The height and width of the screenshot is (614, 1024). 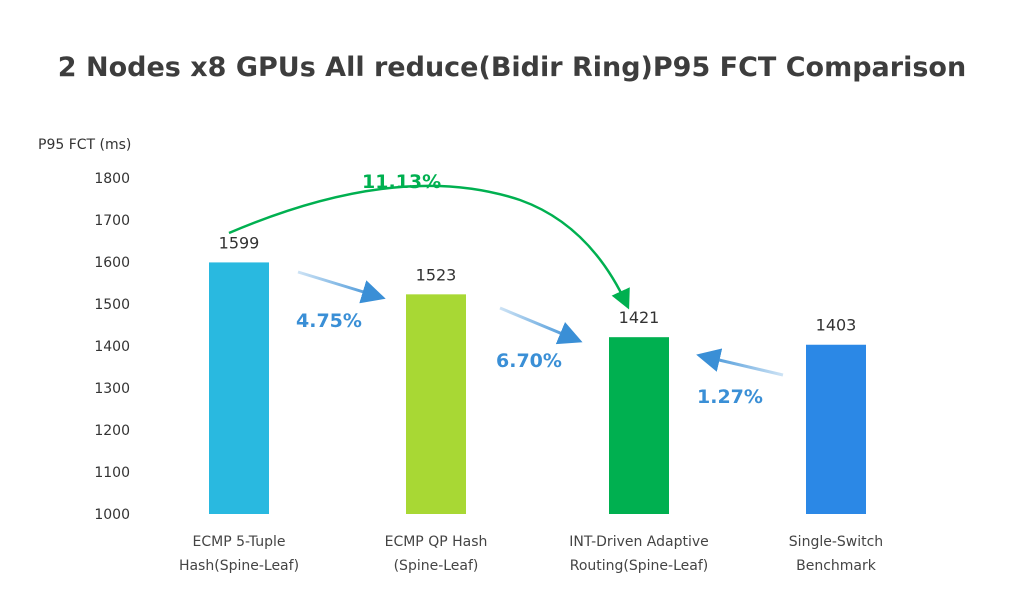 What do you see at coordinates (112, 515) in the screenshot?
I see `y-tick-label: 1000` at bounding box center [112, 515].